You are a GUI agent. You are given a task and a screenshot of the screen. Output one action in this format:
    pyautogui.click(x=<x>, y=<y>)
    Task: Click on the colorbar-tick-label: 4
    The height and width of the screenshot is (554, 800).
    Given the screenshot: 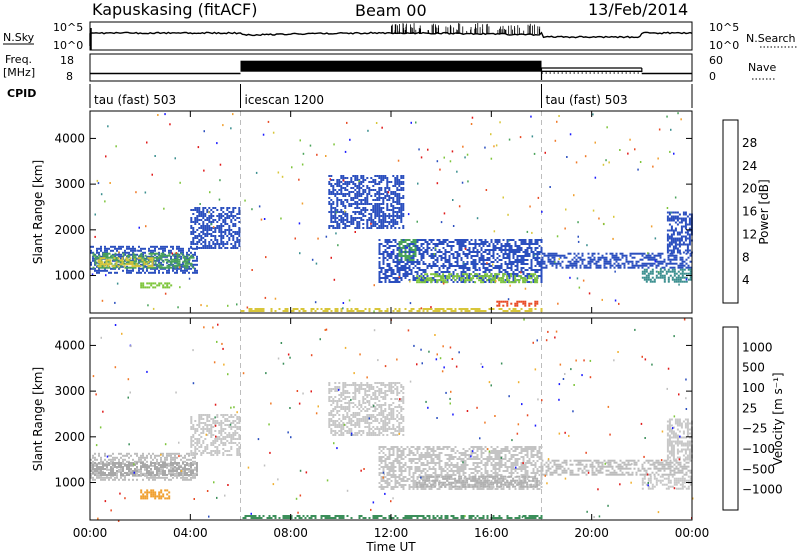 What is the action you would take?
    pyautogui.click(x=746, y=280)
    